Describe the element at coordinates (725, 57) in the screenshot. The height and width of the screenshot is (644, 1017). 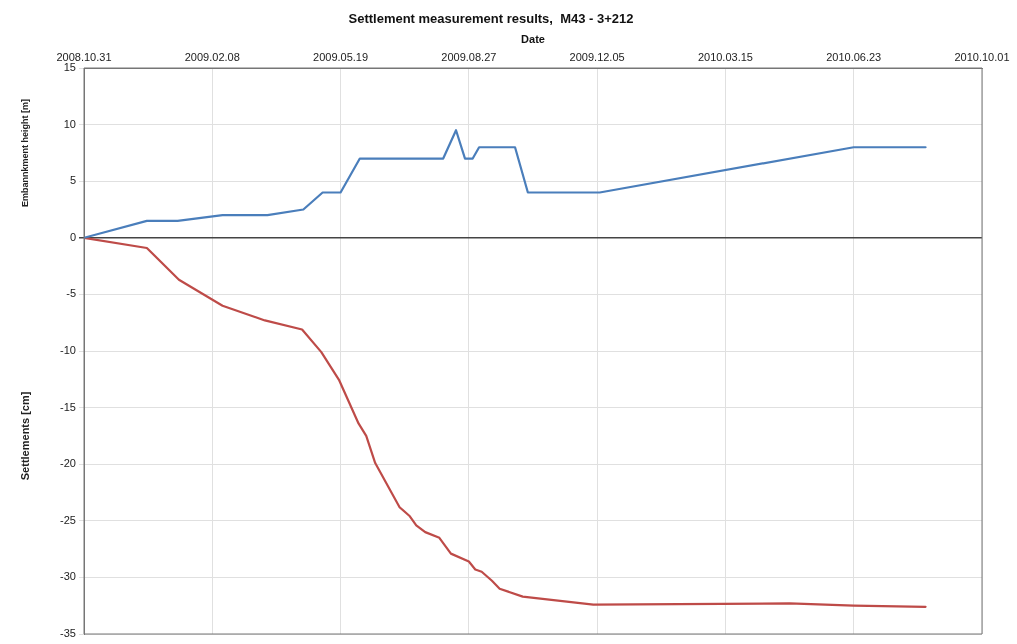
I see `x-tick-label: 2010.03.15` at that location.